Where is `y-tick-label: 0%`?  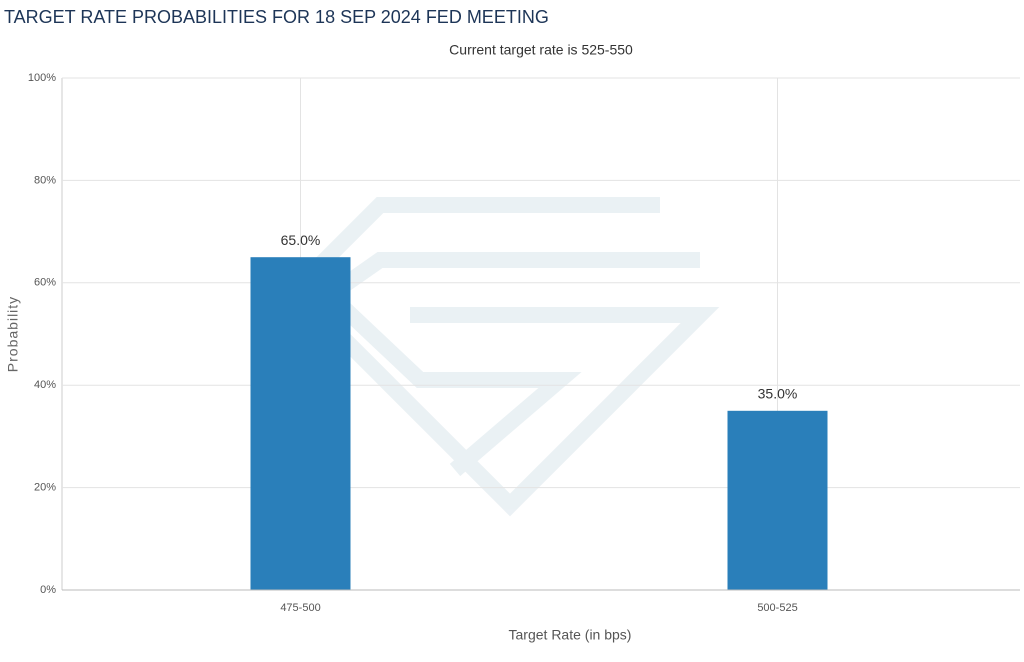
y-tick-label: 0% is located at coordinates (48, 590).